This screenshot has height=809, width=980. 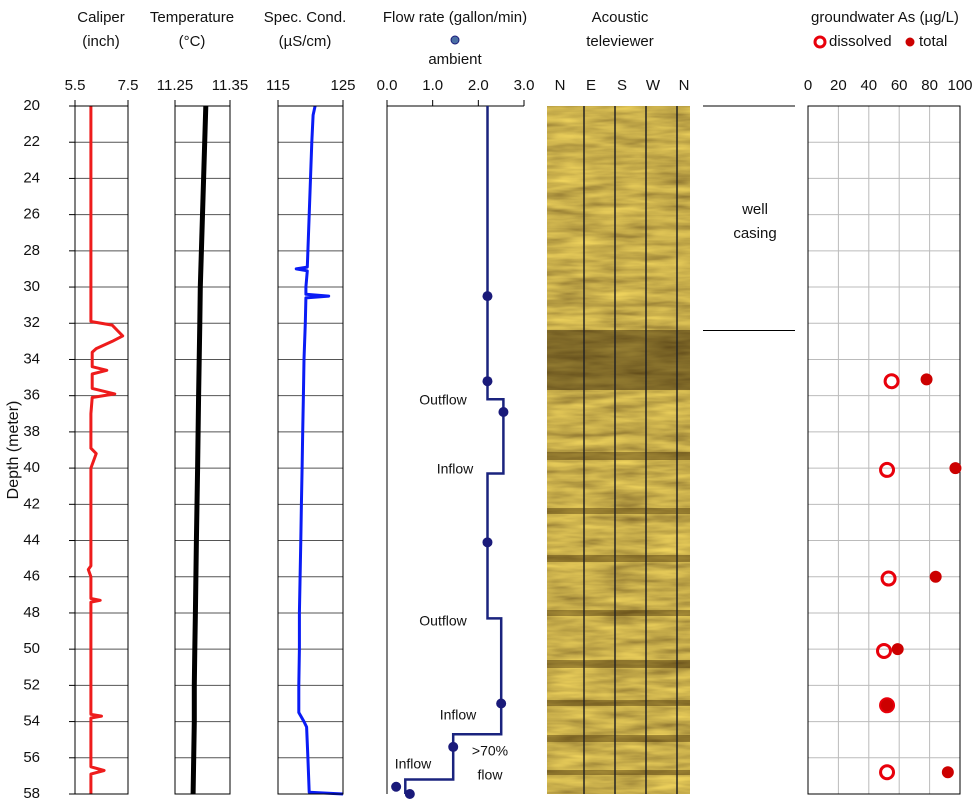 What do you see at coordinates (31, 684) in the screenshot?
I see `y-tick-label: 52` at bounding box center [31, 684].